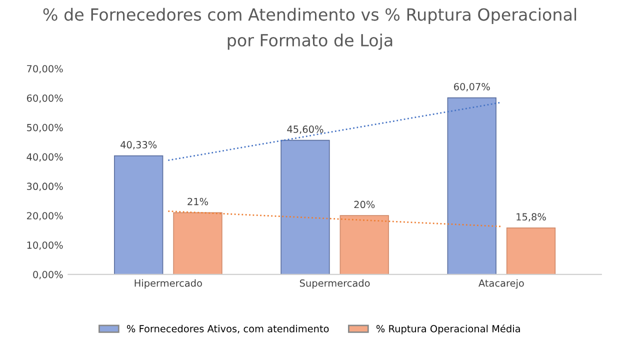 This screenshot has height=343, width=620. I want to click on data-label: 45,60%, so click(305, 130).